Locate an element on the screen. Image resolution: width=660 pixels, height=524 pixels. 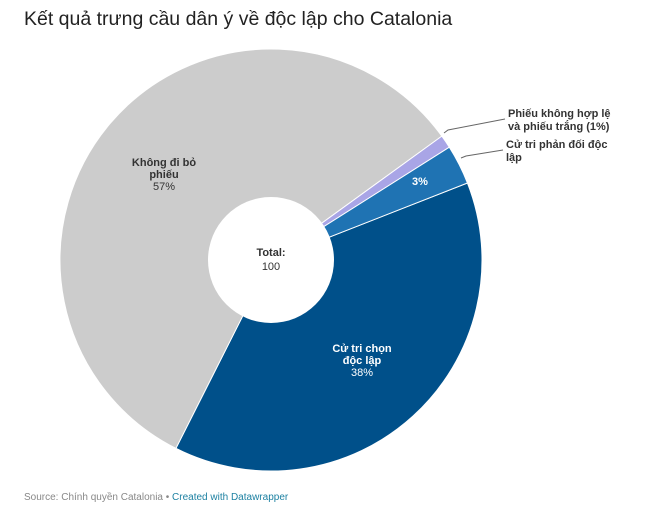
slice-label-not-voting: Không đi bỏ is located at coordinates (164, 163).